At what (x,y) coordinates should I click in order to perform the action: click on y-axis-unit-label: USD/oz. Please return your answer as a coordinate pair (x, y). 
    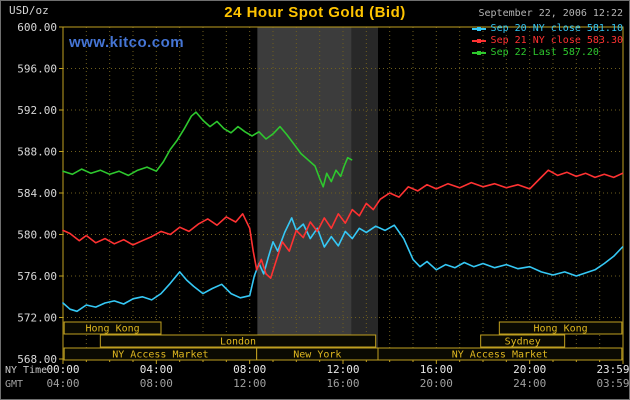
    Looking at the image, I should click on (29, 10).